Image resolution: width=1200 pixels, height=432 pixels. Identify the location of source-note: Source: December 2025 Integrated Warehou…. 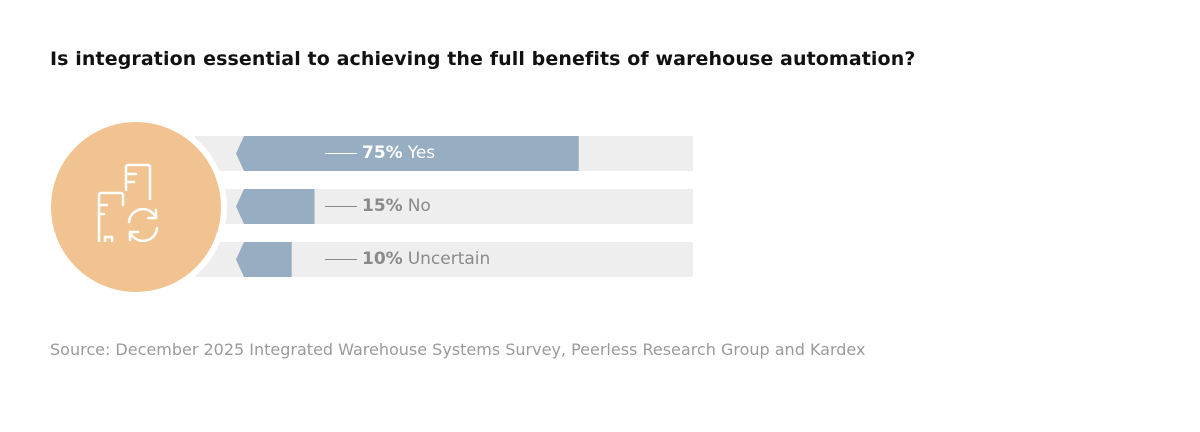
(458, 349).